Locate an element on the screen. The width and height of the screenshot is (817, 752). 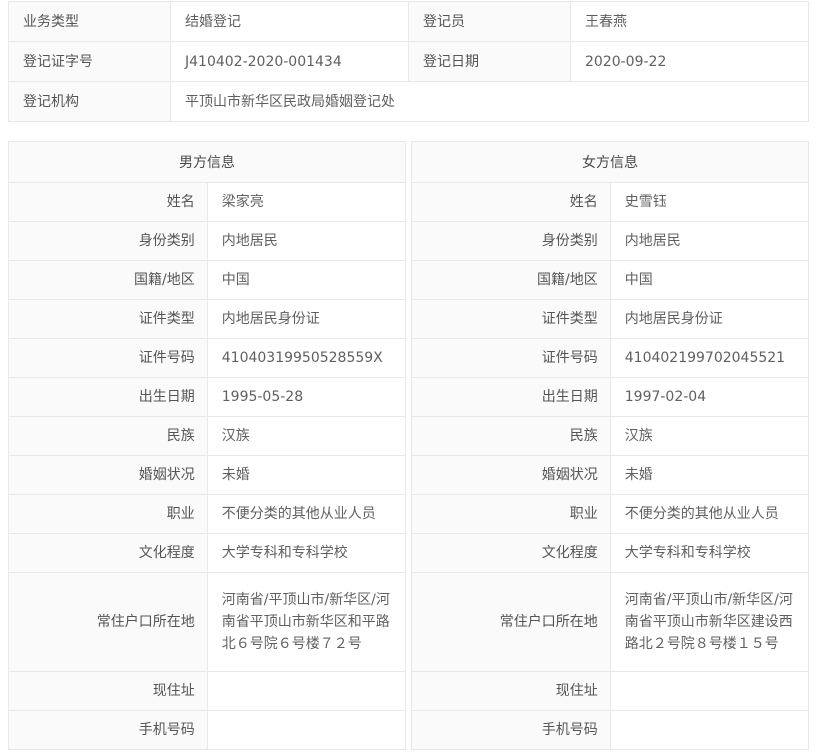
female-value-phone-number is located at coordinates (710, 730).